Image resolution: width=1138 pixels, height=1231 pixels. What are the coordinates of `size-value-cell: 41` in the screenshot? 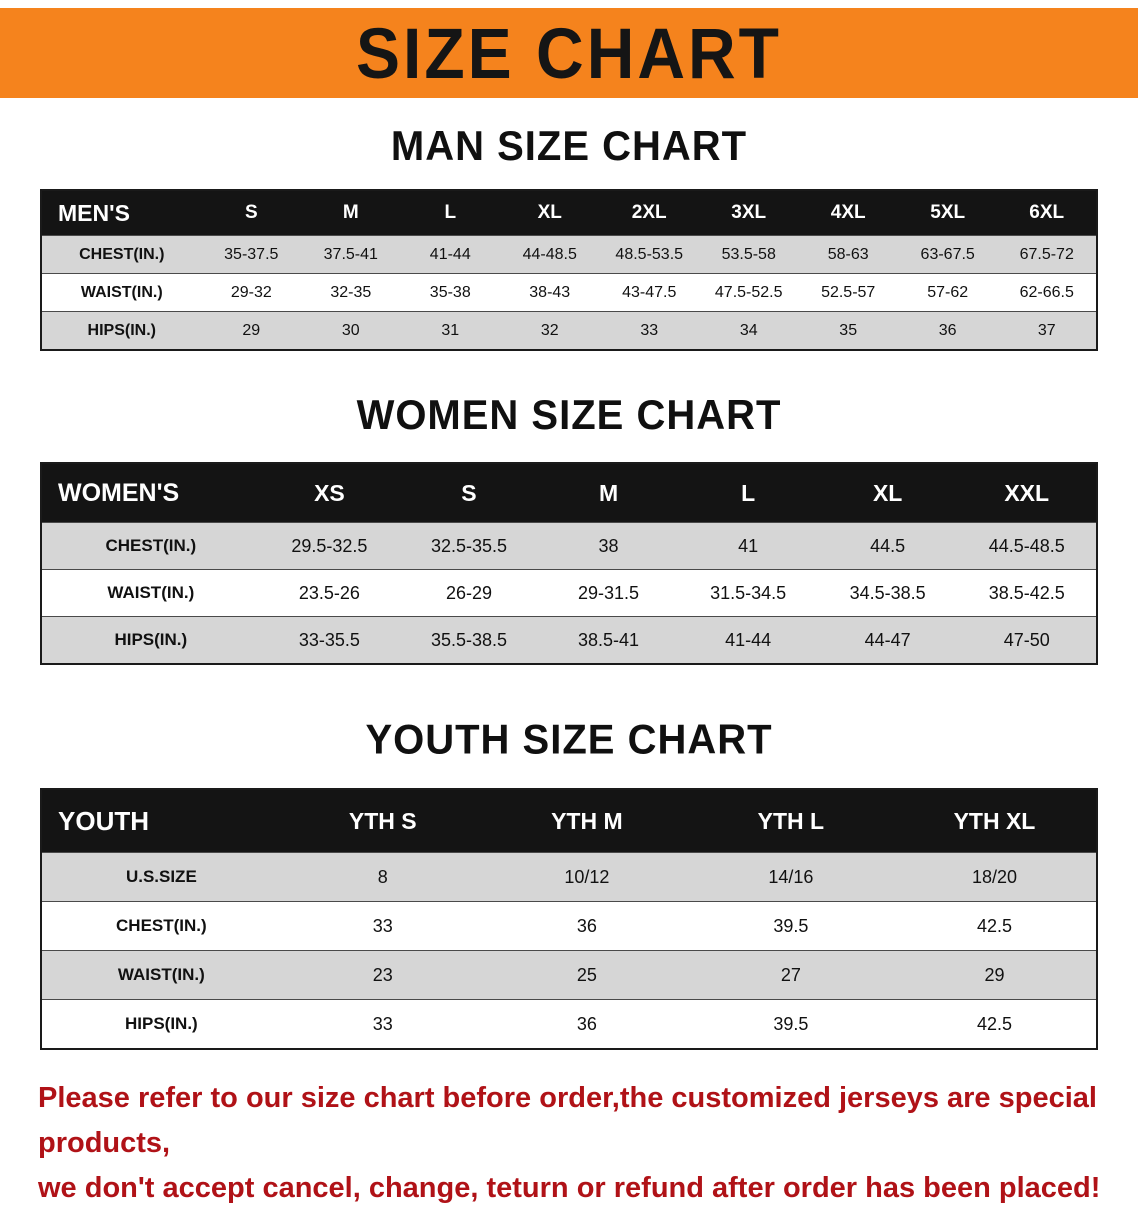 It's located at (748, 545).